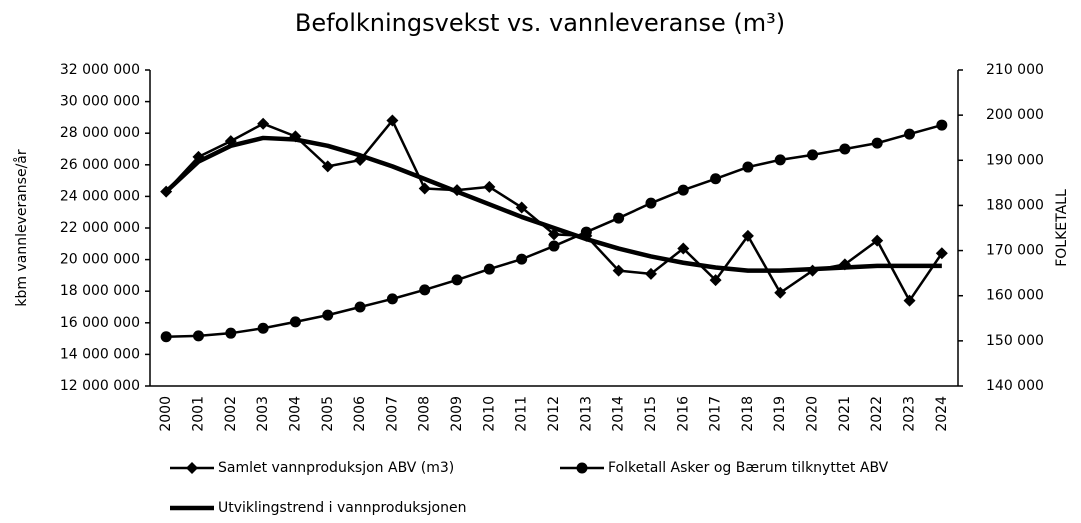 This screenshot has width=1081, height=523. I want to click on x-tick-label: 2000, so click(166, 414).